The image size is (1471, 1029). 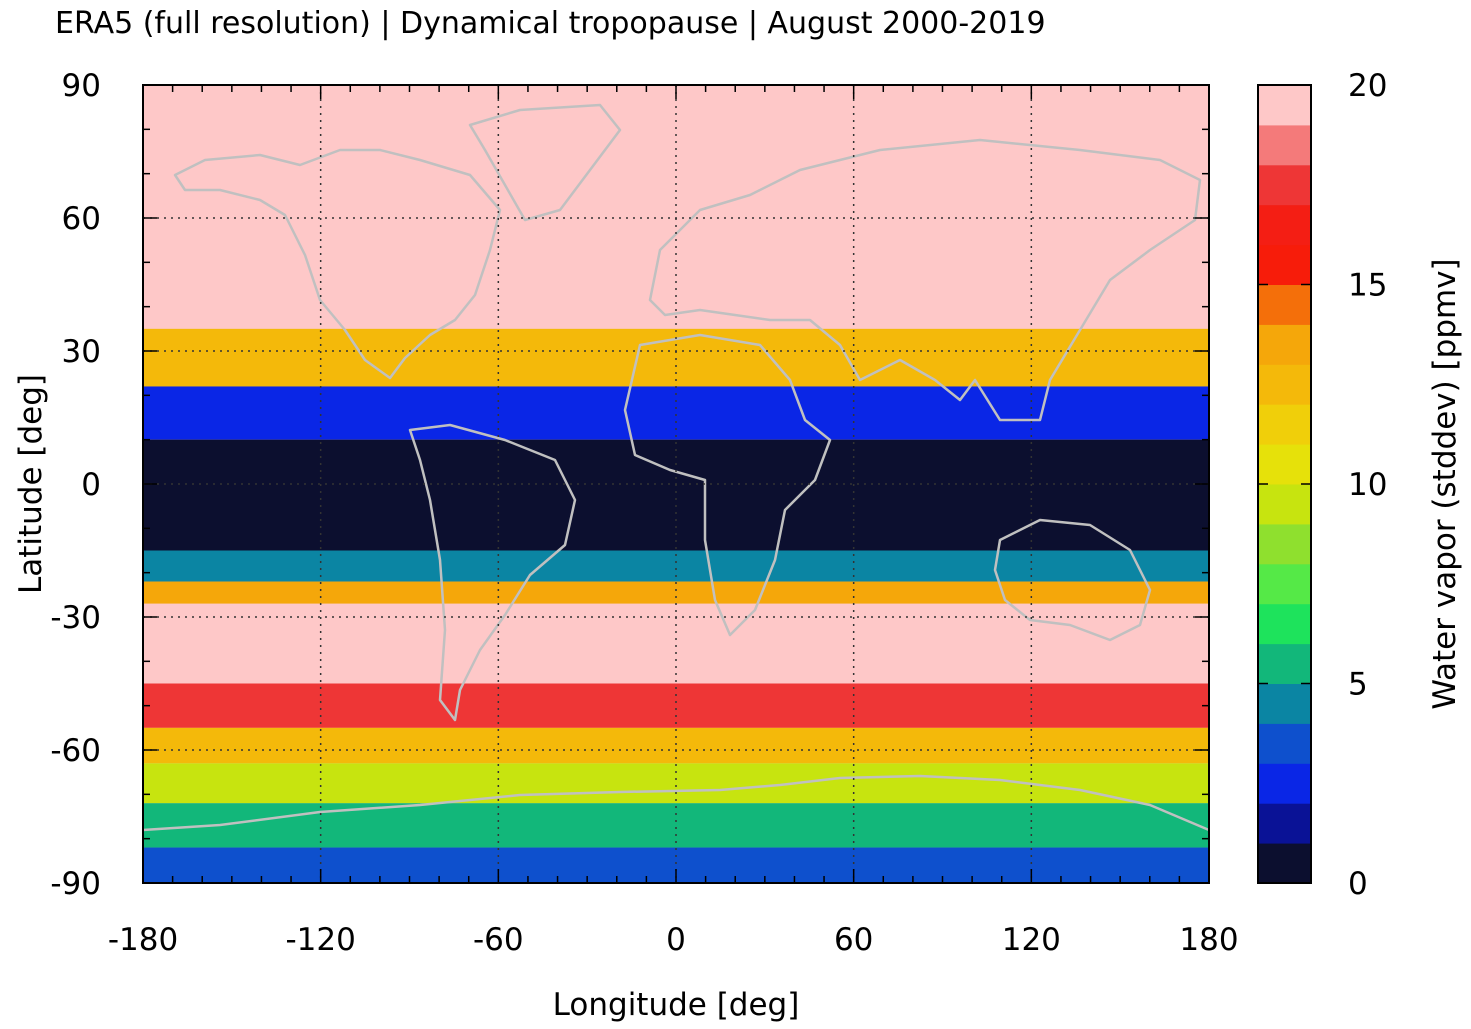 What do you see at coordinates (91, 485) in the screenshot?
I see `y-tick-label: 0` at bounding box center [91, 485].